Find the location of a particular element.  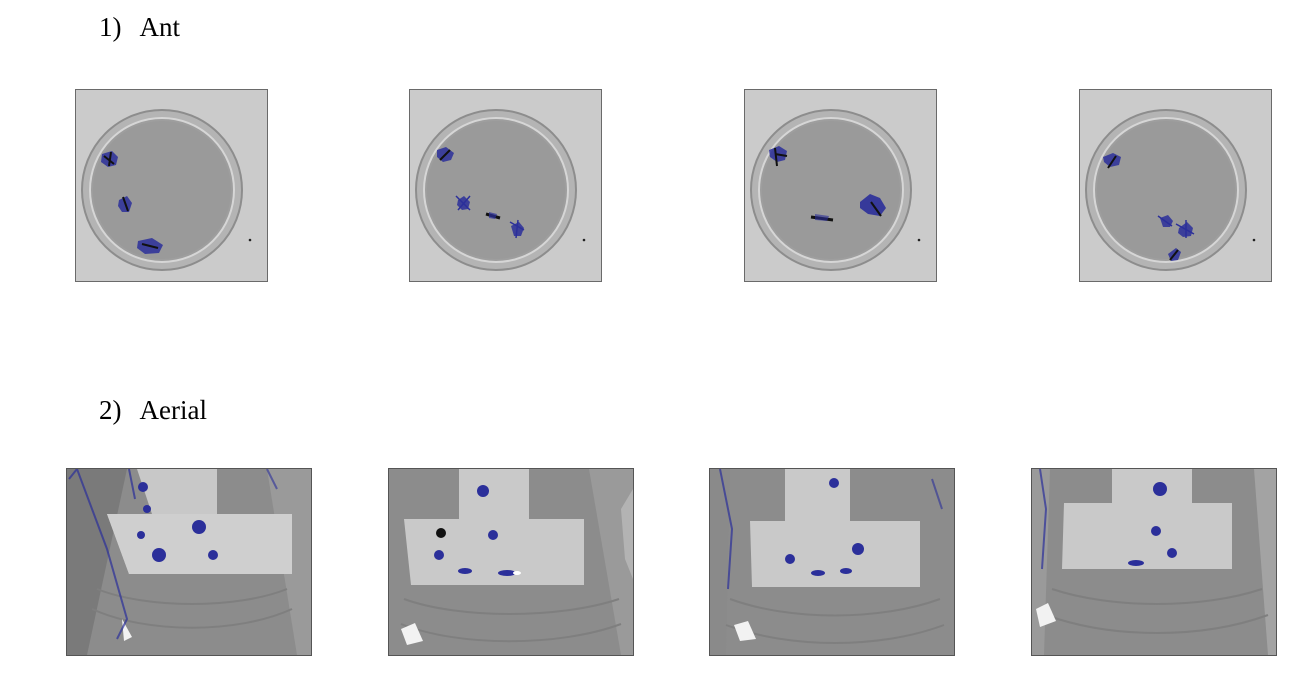

section-heading-ant: 1) Ant is located at coordinates (139, 27).